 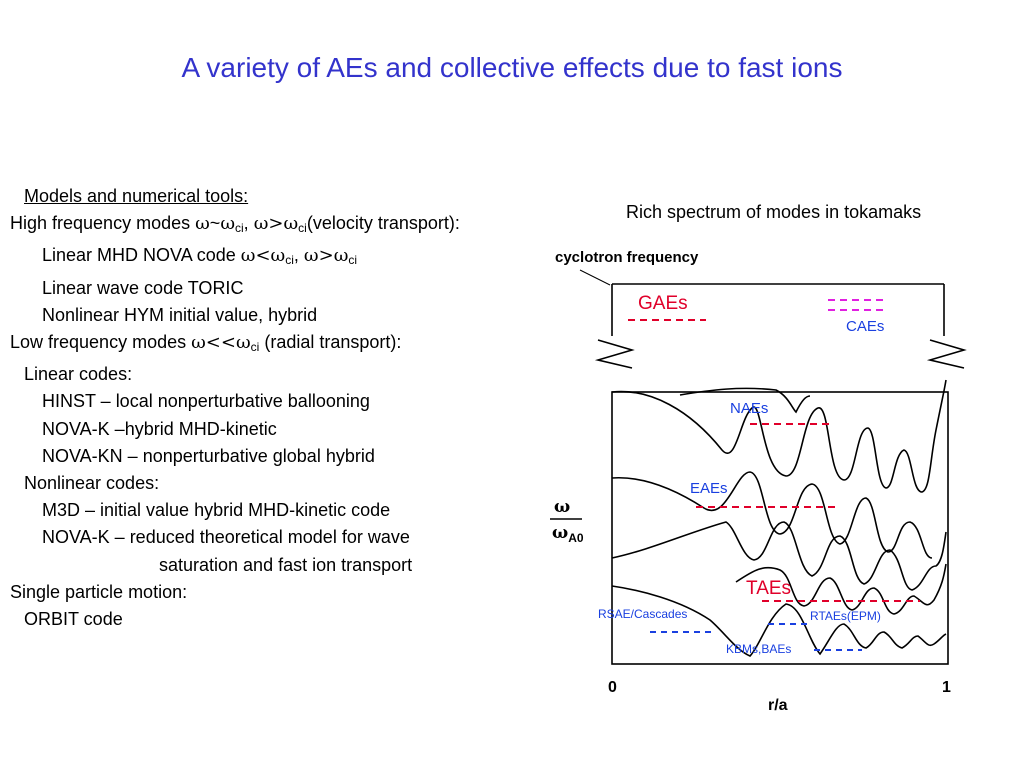 What do you see at coordinates (779, 621) in the screenshot?
I see `continuum-curve-low` at bounding box center [779, 621].